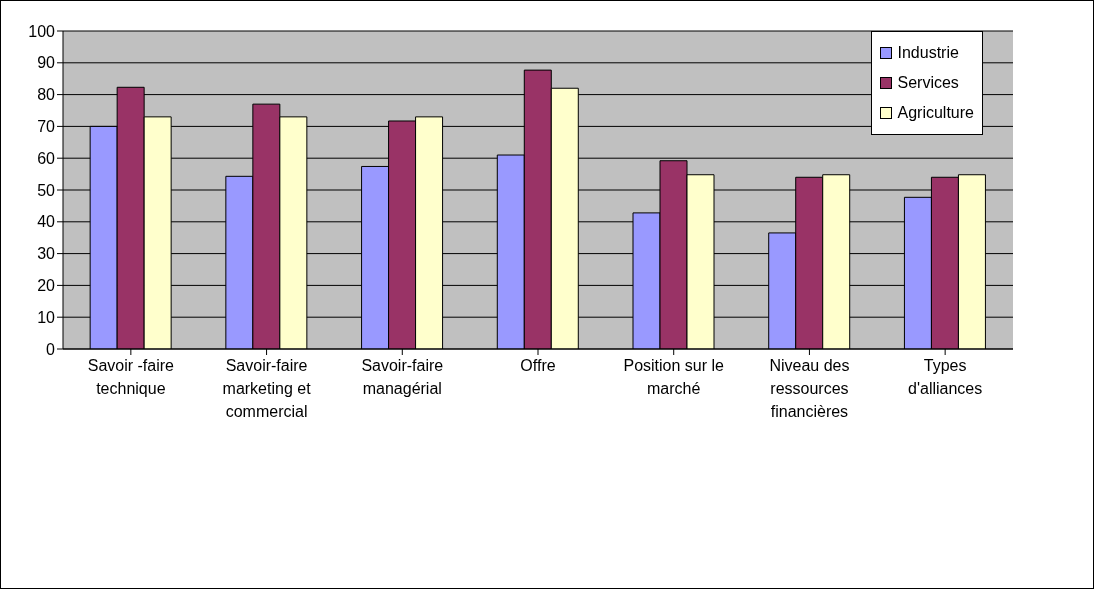 The height and width of the screenshot is (589, 1094). I want to click on x-tick-label: Types d'alliances, so click(945, 377).